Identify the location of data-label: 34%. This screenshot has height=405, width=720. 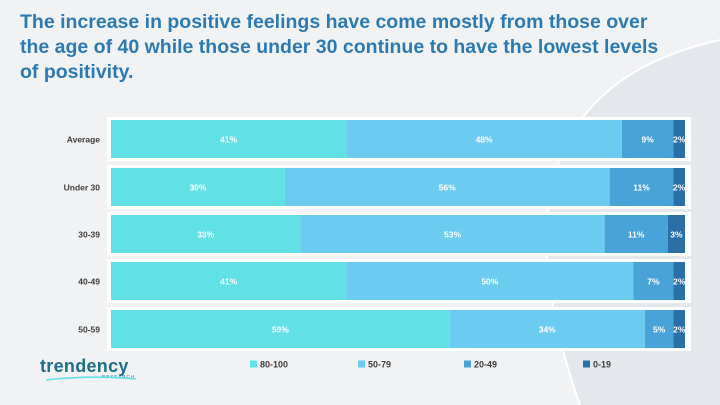
(547, 330).